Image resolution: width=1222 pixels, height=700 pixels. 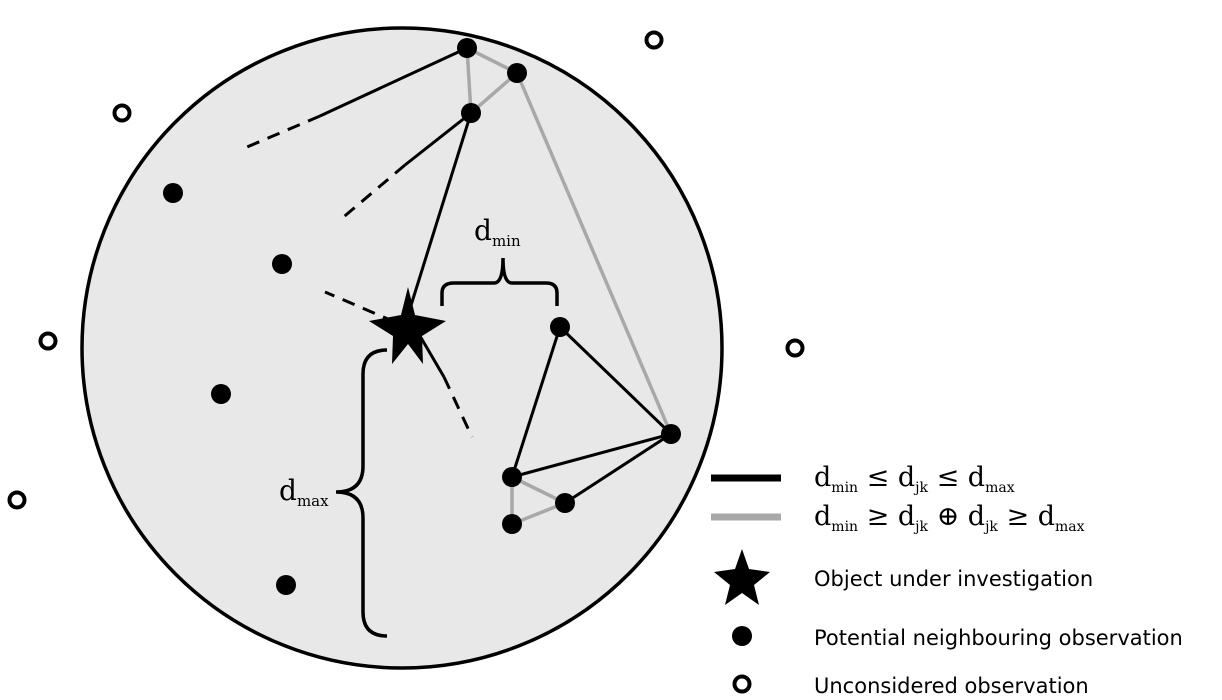 What do you see at coordinates (742, 684) in the screenshot?
I see `hollow-dot-icon` at bounding box center [742, 684].